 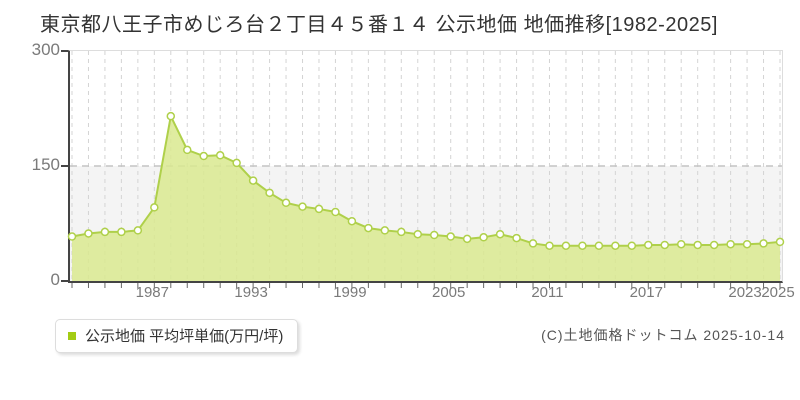 What do you see at coordinates (45, 164) in the screenshot?
I see `y-axis-tick-label: 150` at bounding box center [45, 164].